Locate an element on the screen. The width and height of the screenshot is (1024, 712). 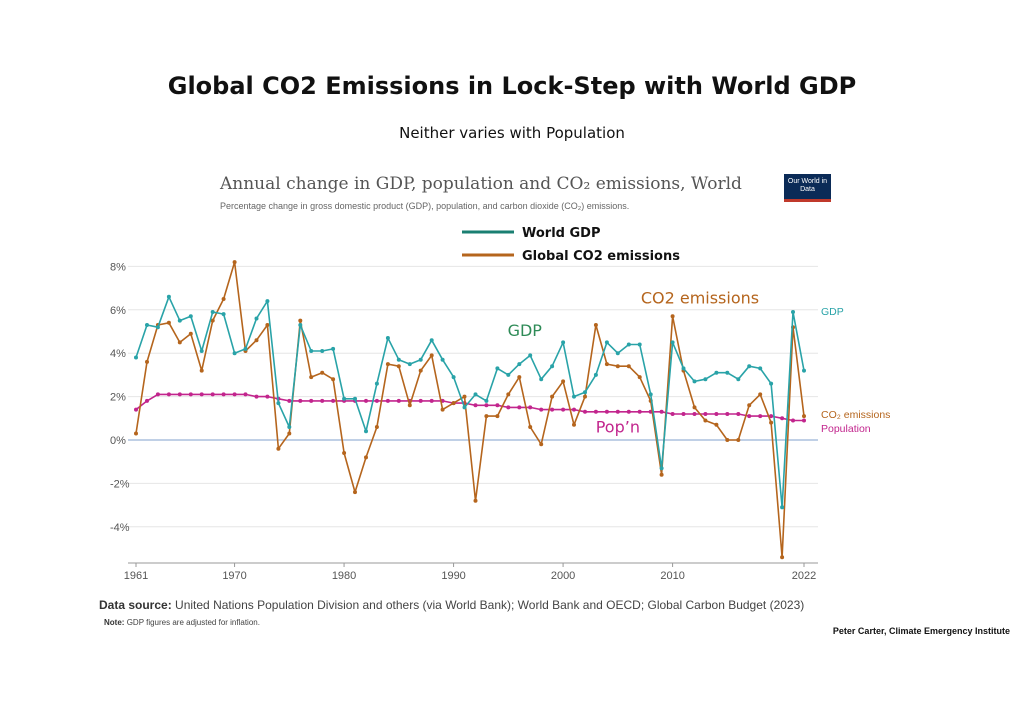
slide-subtitle: Neither varies with Population is located at coordinates (512, 133).